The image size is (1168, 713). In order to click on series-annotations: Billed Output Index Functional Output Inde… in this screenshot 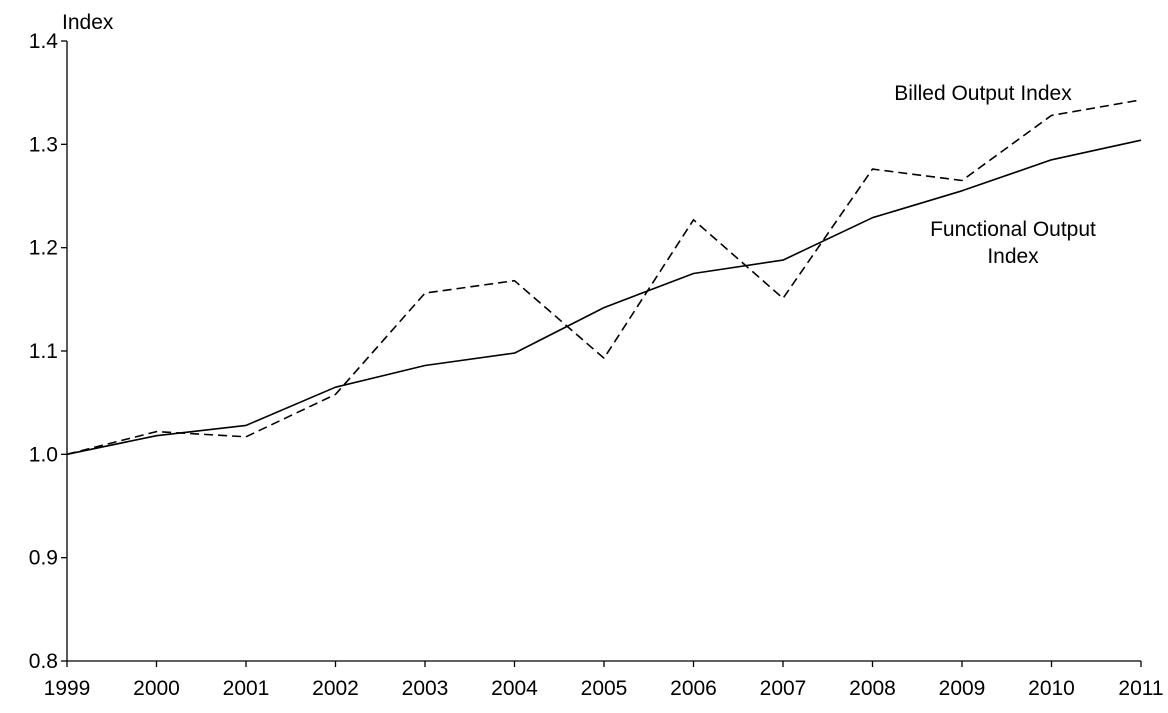, I will do `click(995, 175)`.